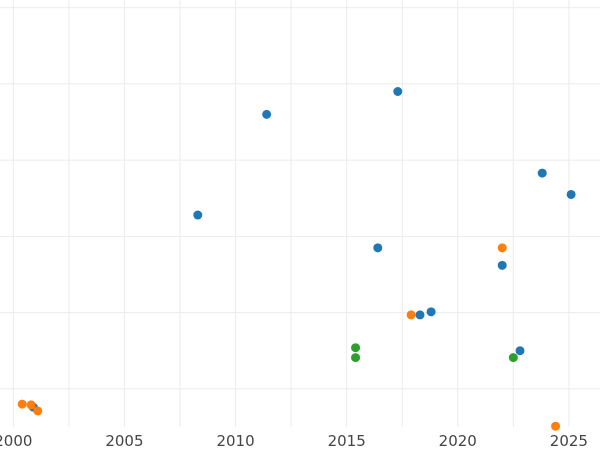 The height and width of the screenshot is (450, 600). What do you see at coordinates (124, 441) in the screenshot?
I see `x-tick-label: 2005` at bounding box center [124, 441].